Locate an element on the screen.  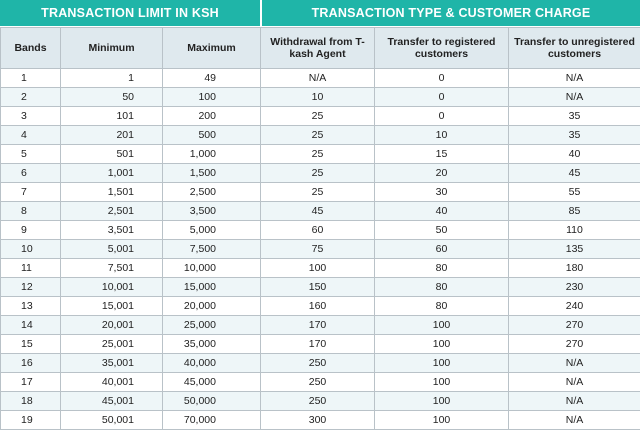
minimum-cell: 7,501 is located at coordinates (112, 268).